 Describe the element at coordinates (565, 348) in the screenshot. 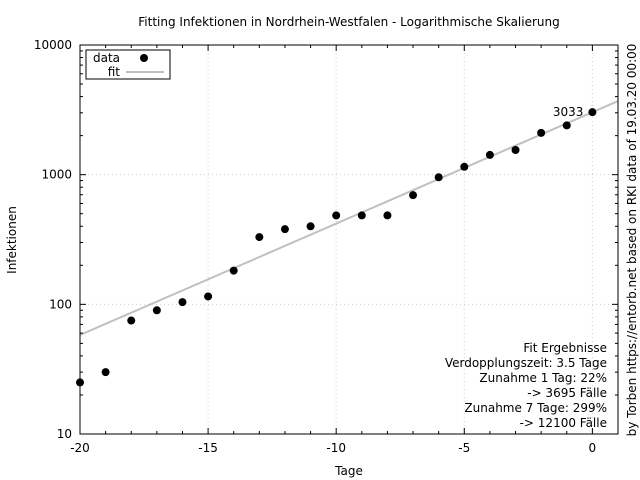

I see `fit-results-title: Fit Ergebnisse` at that location.